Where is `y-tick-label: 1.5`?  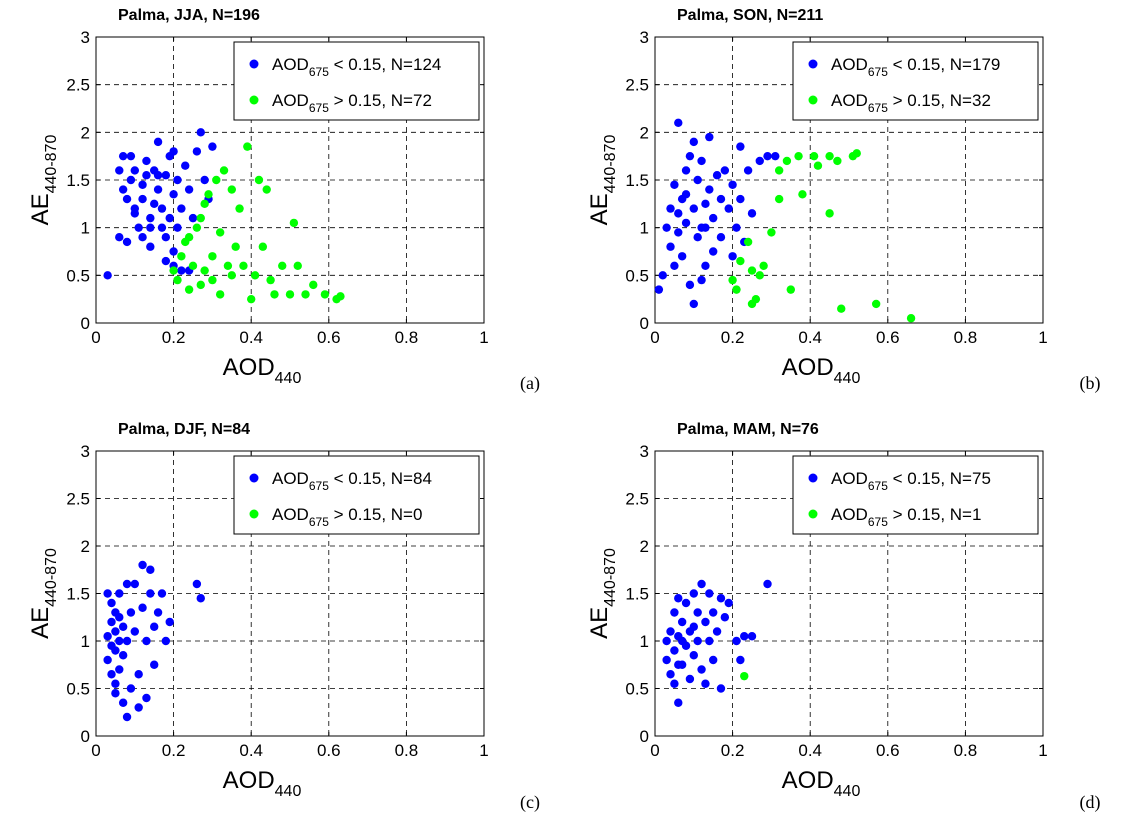 y-tick-label: 1.5 is located at coordinates (637, 594).